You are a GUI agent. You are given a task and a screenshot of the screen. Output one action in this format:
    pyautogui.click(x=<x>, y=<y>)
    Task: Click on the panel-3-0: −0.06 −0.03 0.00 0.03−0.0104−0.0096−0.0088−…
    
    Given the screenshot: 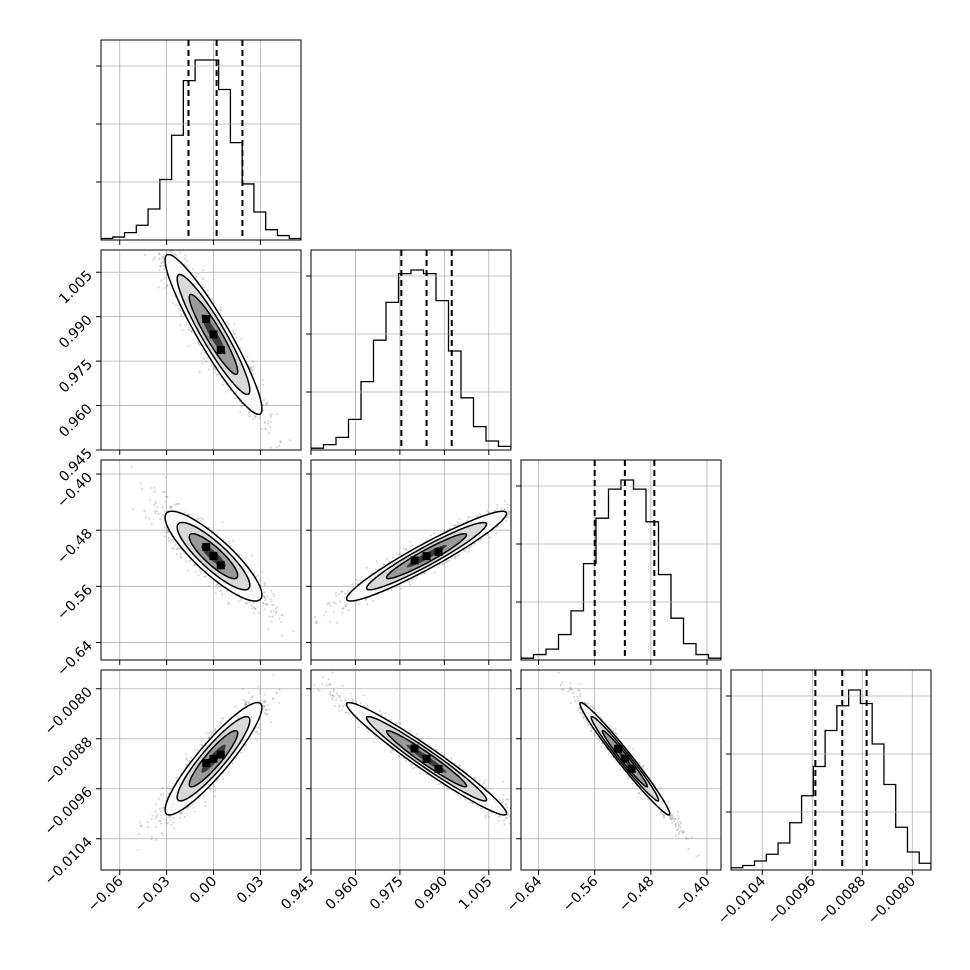 What is the action you would take?
    pyautogui.click(x=172, y=792)
    